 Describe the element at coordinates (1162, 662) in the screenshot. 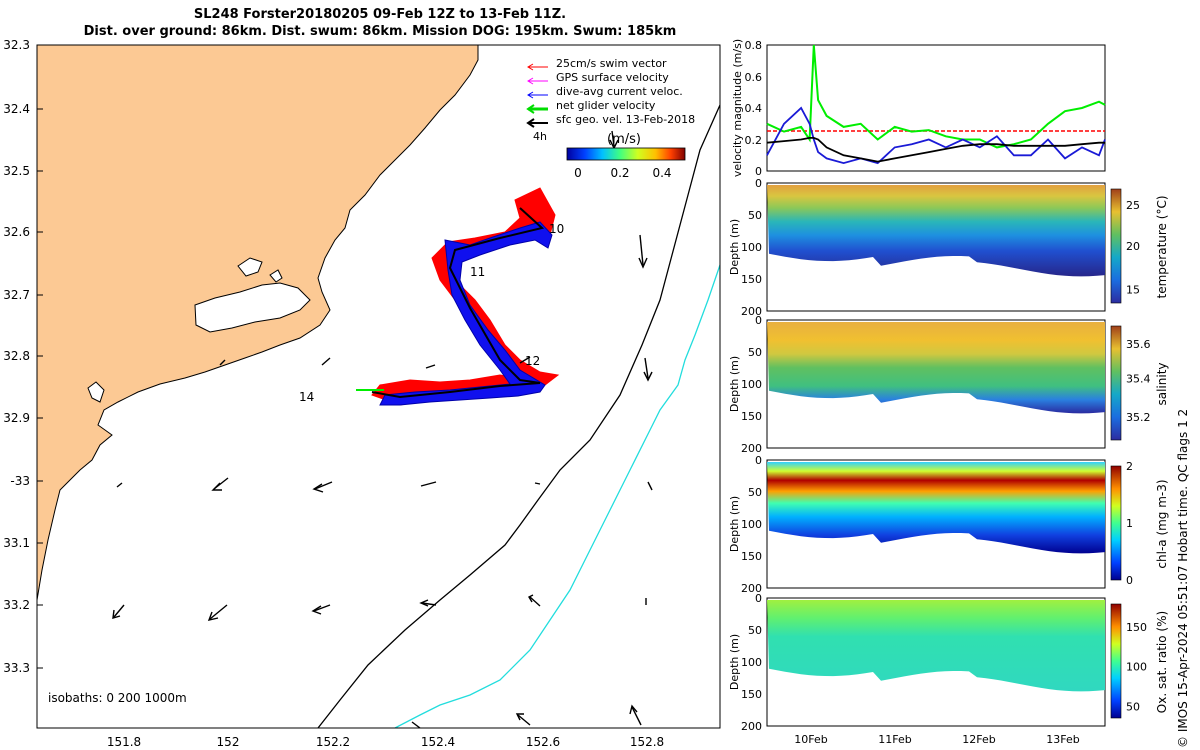

I see `colorbar-label: Ox. sat. ratio (%)` at that location.